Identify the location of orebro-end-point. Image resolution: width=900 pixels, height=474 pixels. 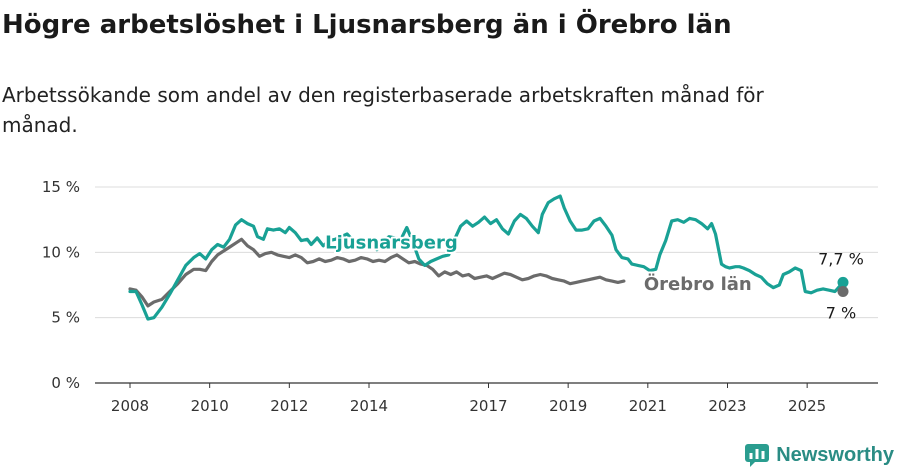
(843, 292).